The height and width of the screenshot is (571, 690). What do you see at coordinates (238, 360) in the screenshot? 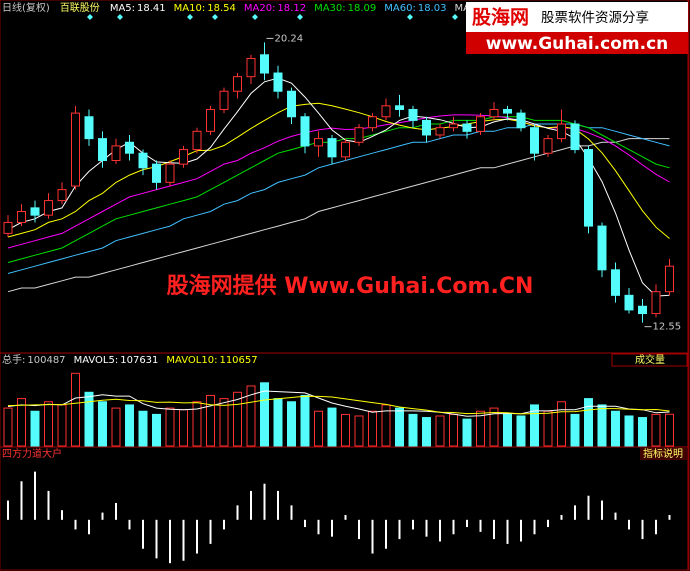
I see `legend-text: 110657` at bounding box center [238, 360].